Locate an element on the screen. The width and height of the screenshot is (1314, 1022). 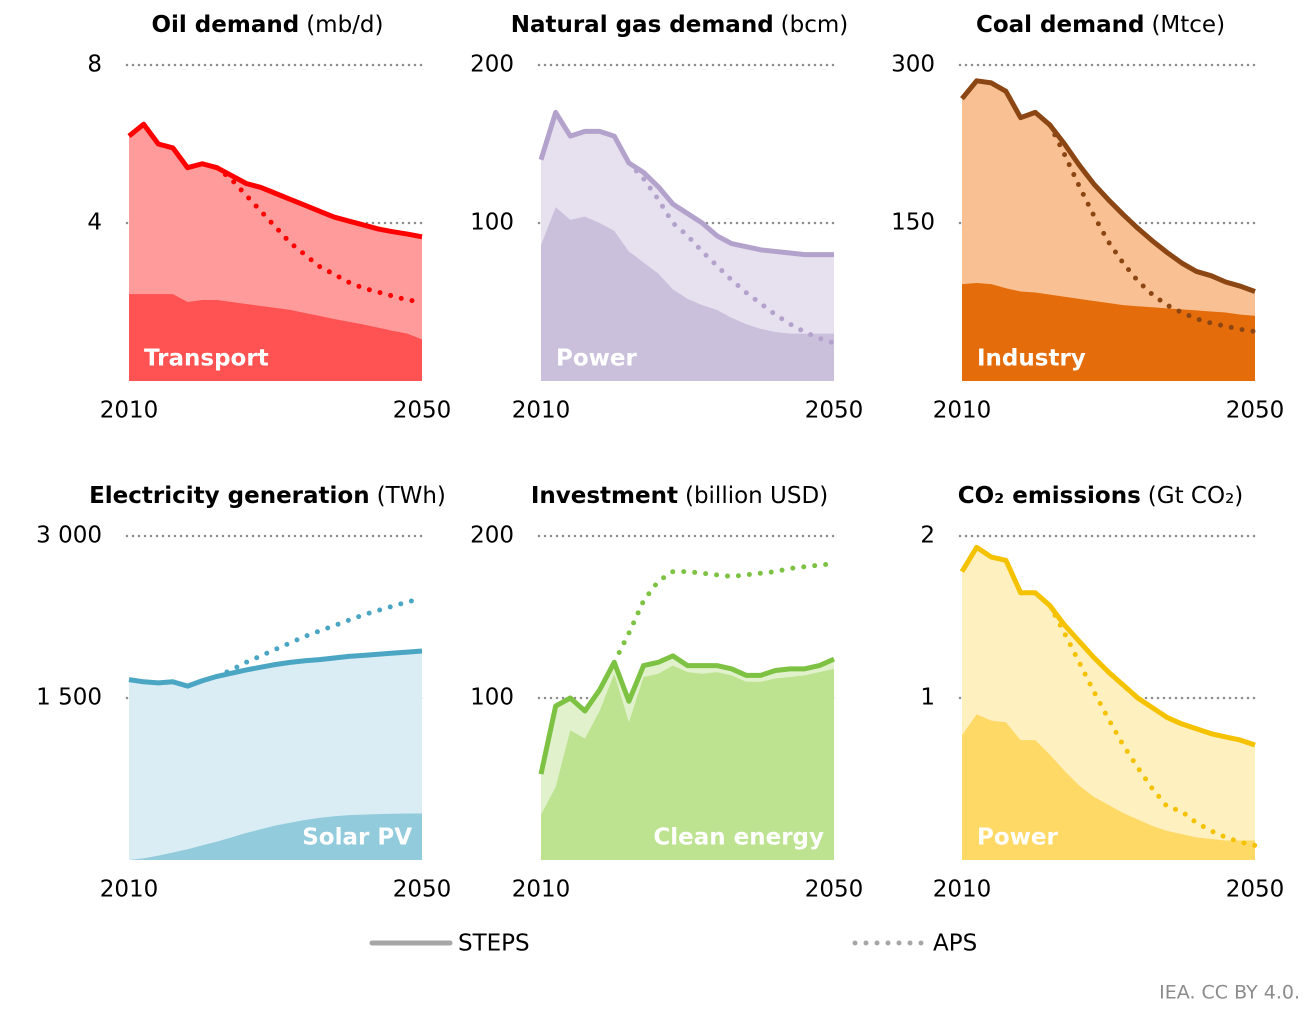
sector-label: Solar PV is located at coordinates (357, 838).